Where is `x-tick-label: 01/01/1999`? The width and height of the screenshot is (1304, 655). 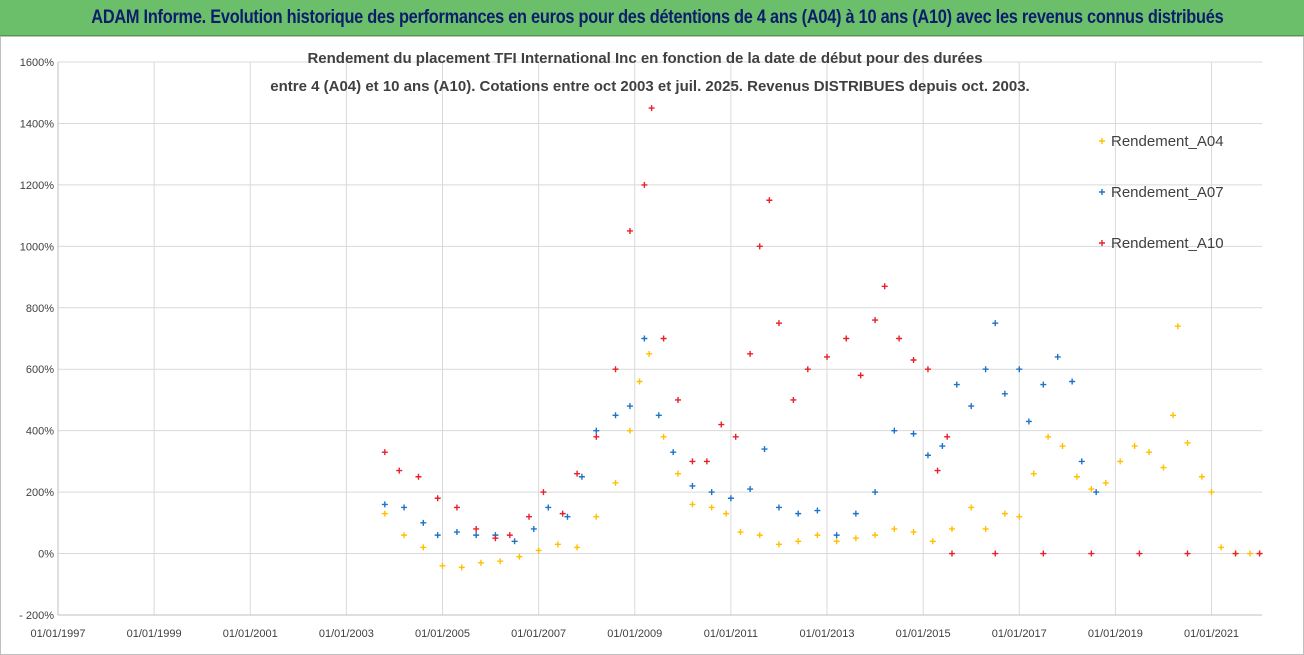
x-tick-label: 01/01/1999 is located at coordinates (154, 634).